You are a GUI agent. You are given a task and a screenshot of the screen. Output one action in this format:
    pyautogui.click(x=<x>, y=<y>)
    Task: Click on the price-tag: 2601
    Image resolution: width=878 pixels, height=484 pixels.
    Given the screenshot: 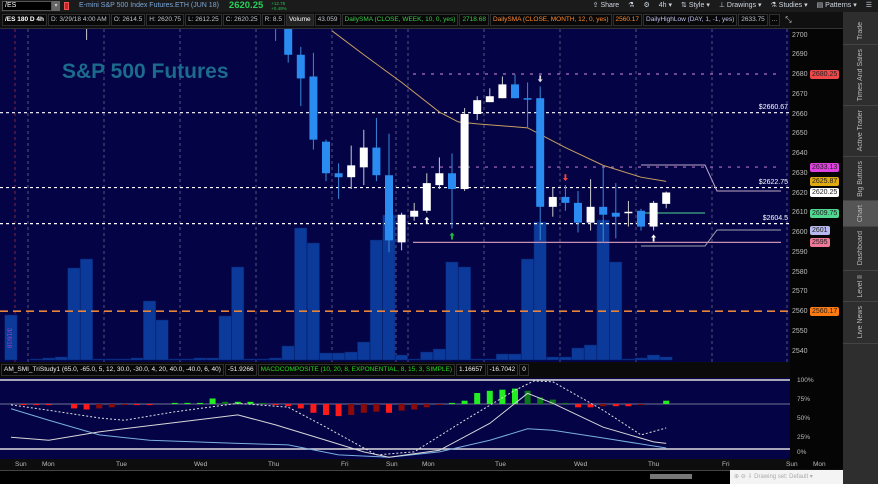 What is the action you would take?
    pyautogui.click(x=820, y=231)
    